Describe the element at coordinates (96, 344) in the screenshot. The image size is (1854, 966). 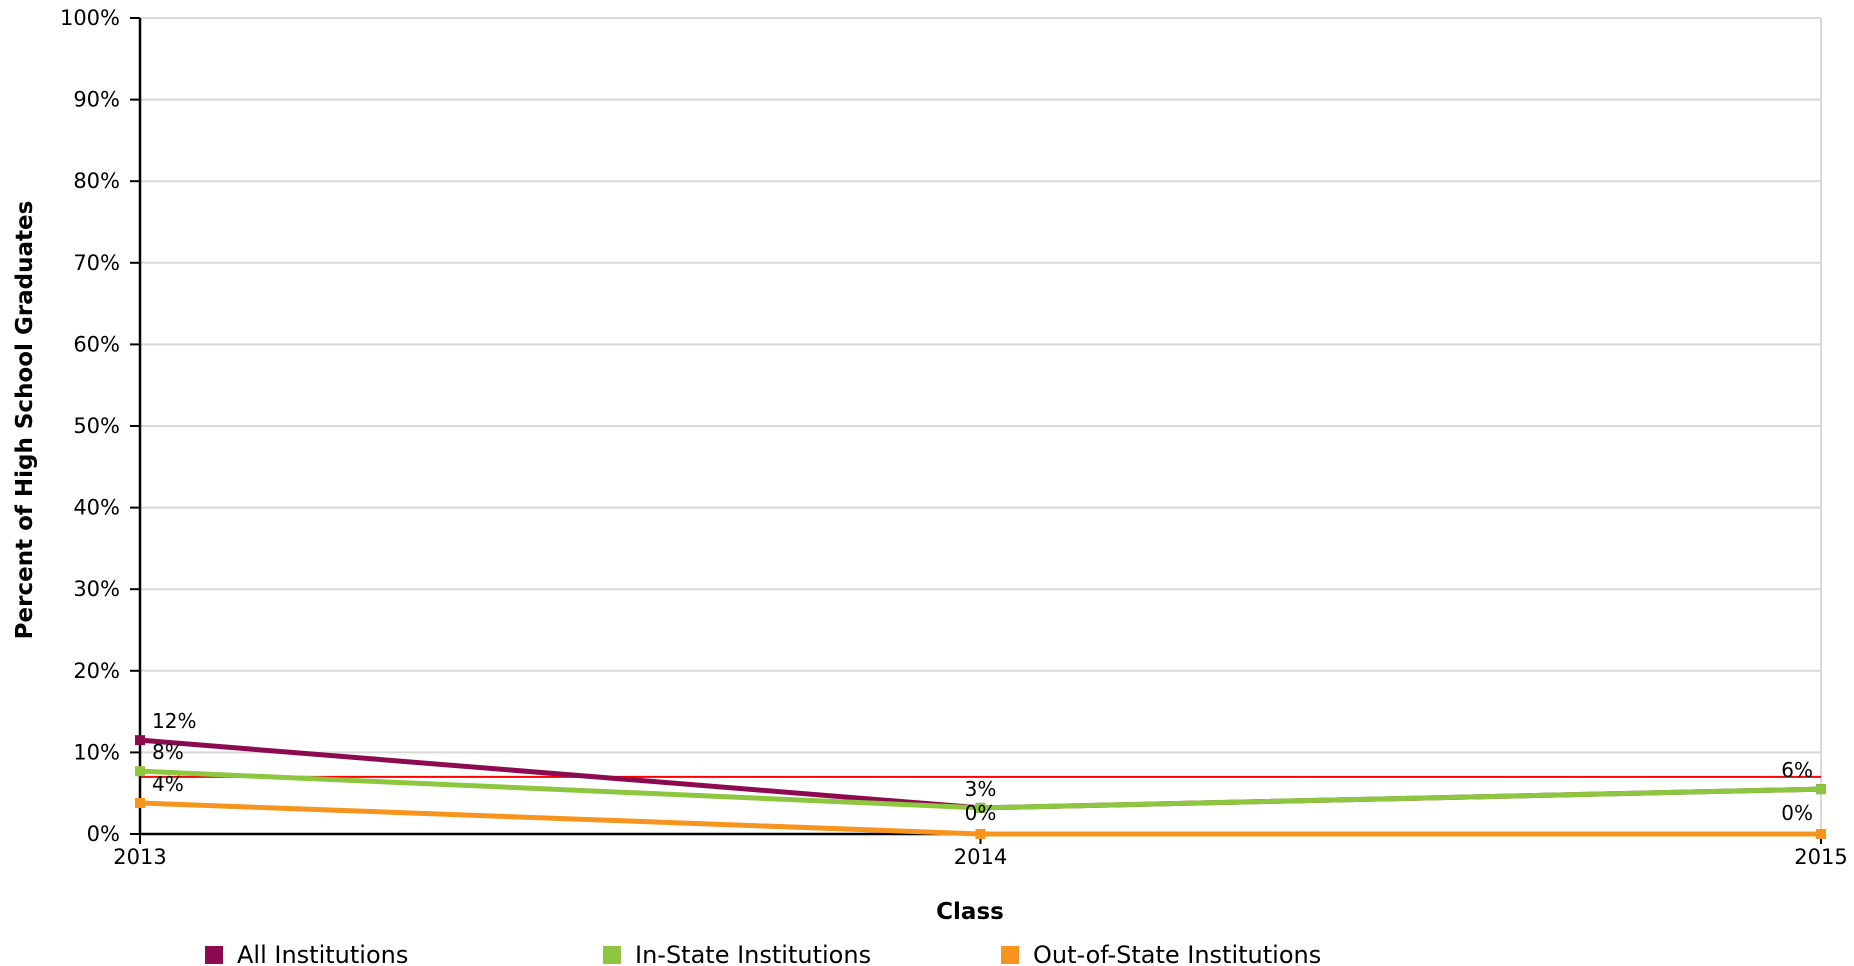
I see `y-tick-label: 60%` at that location.